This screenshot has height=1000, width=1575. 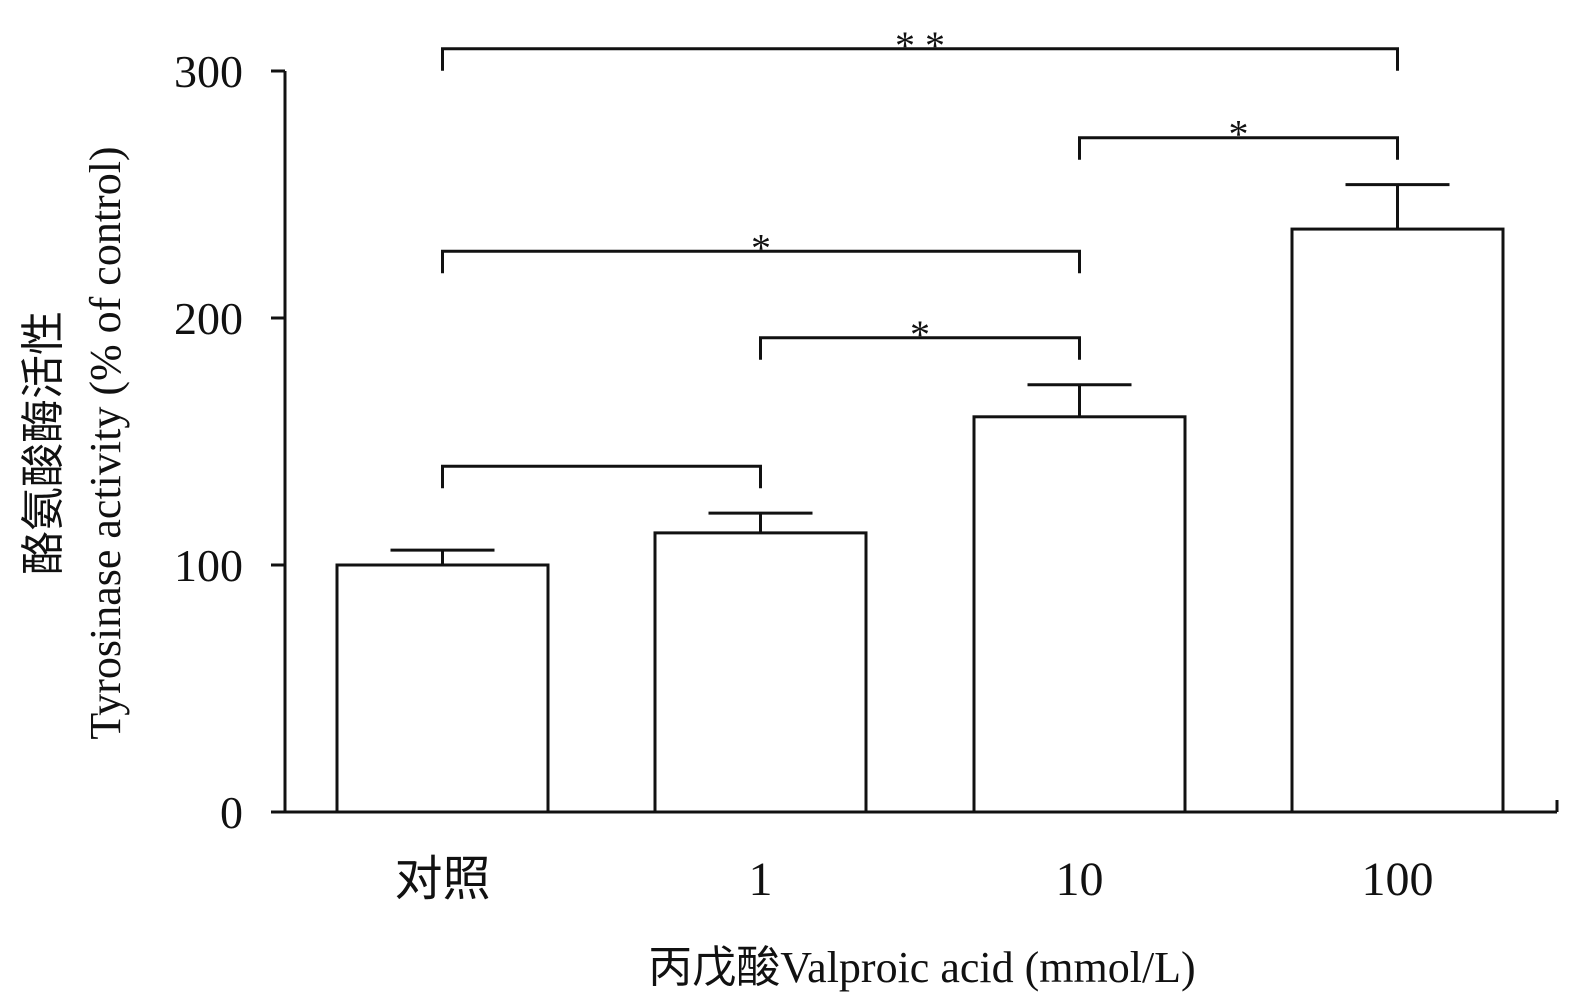 I want to click on x-tick-label: 对照, so click(x=442, y=879).